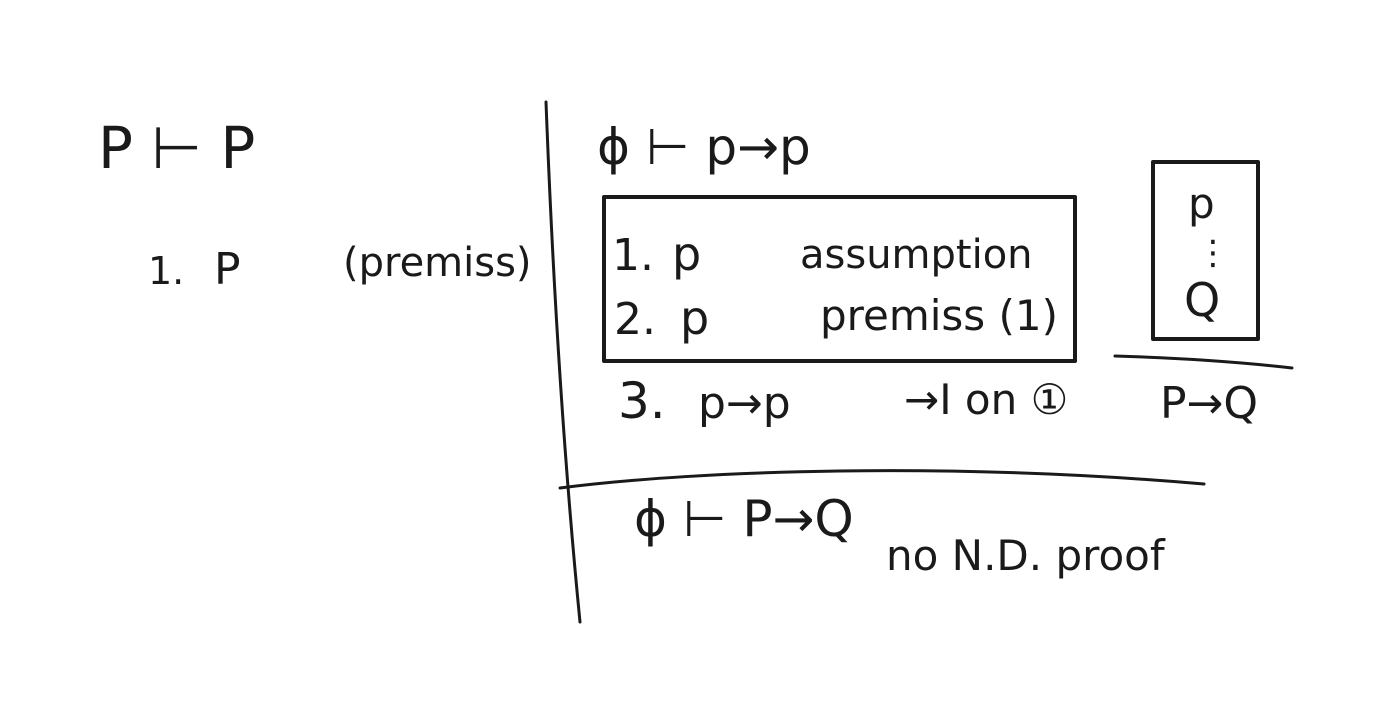 This screenshot has width=1395, height=725. What do you see at coordinates (1203, 362) in the screenshot?
I see `rule-schema-line` at bounding box center [1203, 362].